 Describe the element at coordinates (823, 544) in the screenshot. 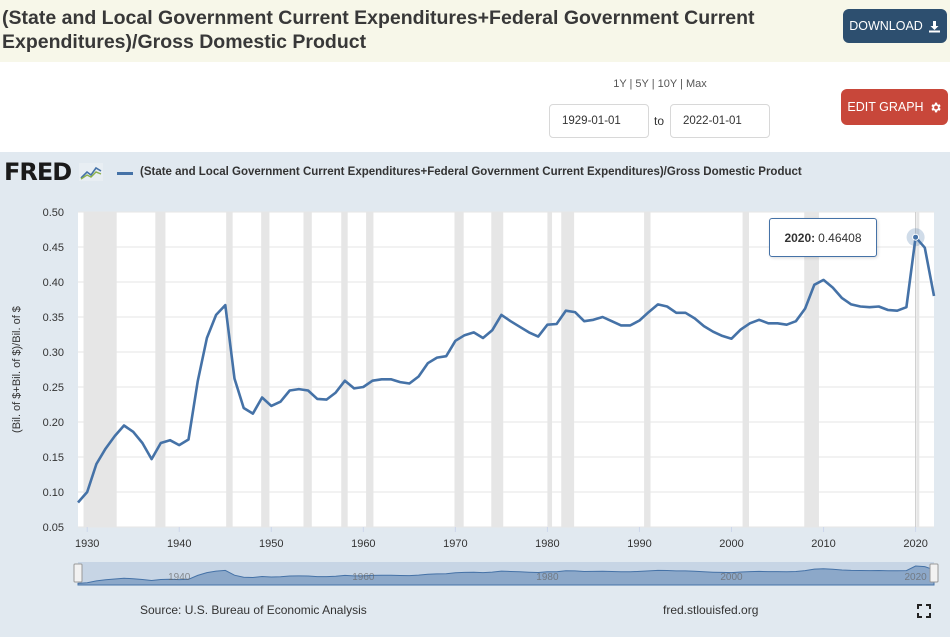

I see `x-tick-label: 2010` at that location.